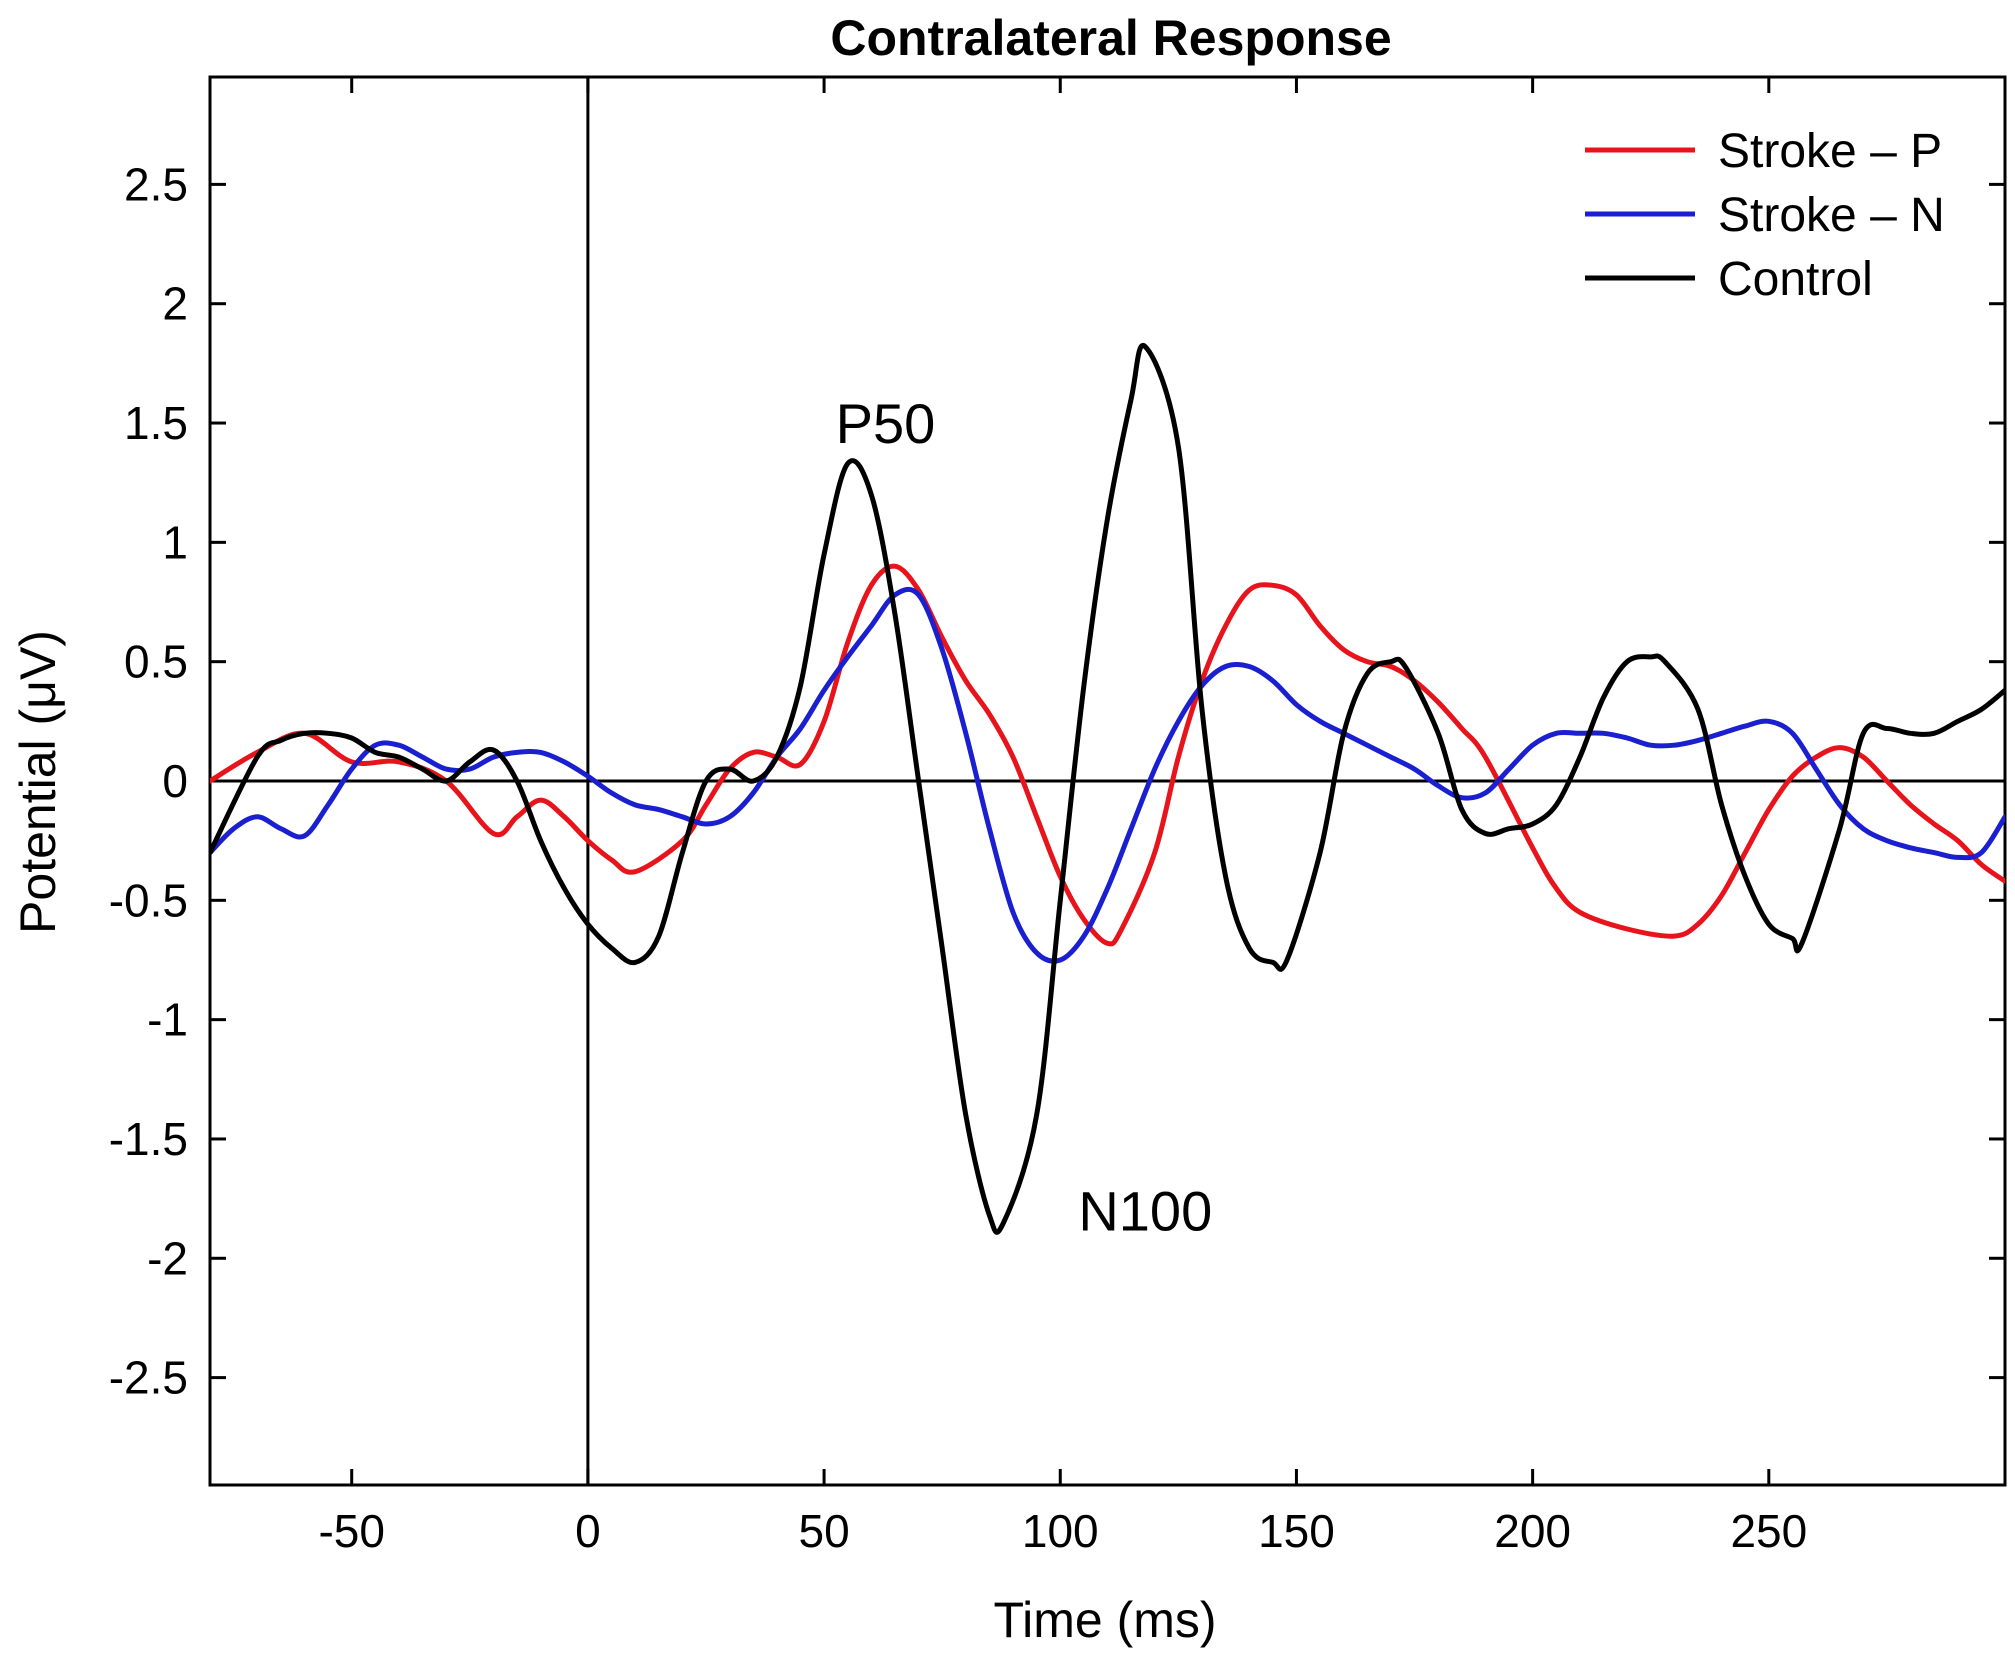 The height and width of the screenshot is (1668, 2015). Describe the element at coordinates (167, 1258) in the screenshot. I see `y-tick-label: -2` at that location.